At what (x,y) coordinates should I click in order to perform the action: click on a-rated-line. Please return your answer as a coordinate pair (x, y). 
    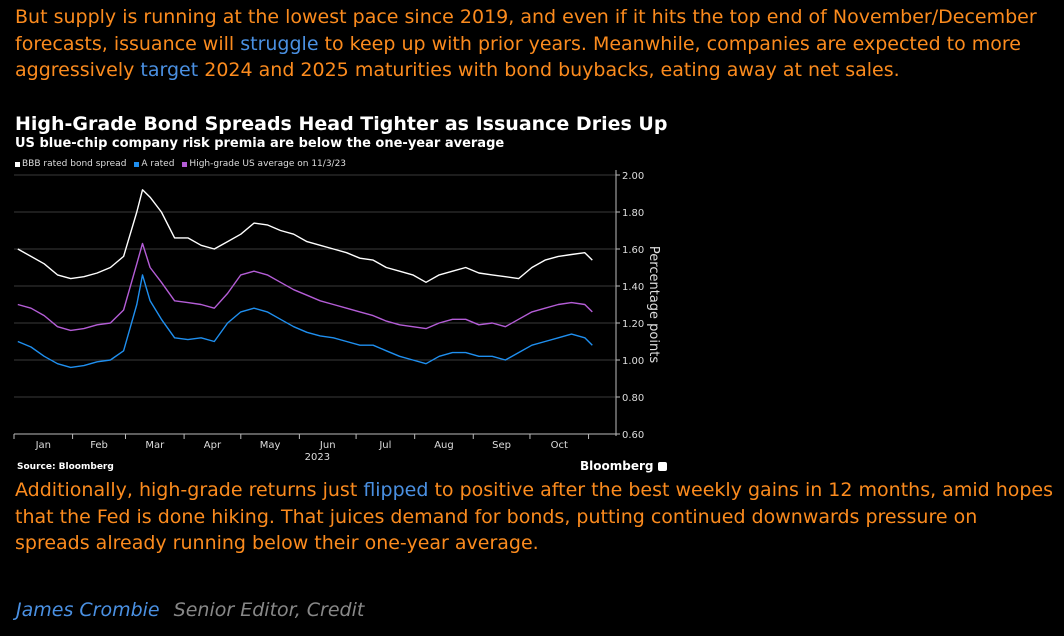
    Looking at the image, I should click on (305, 321).